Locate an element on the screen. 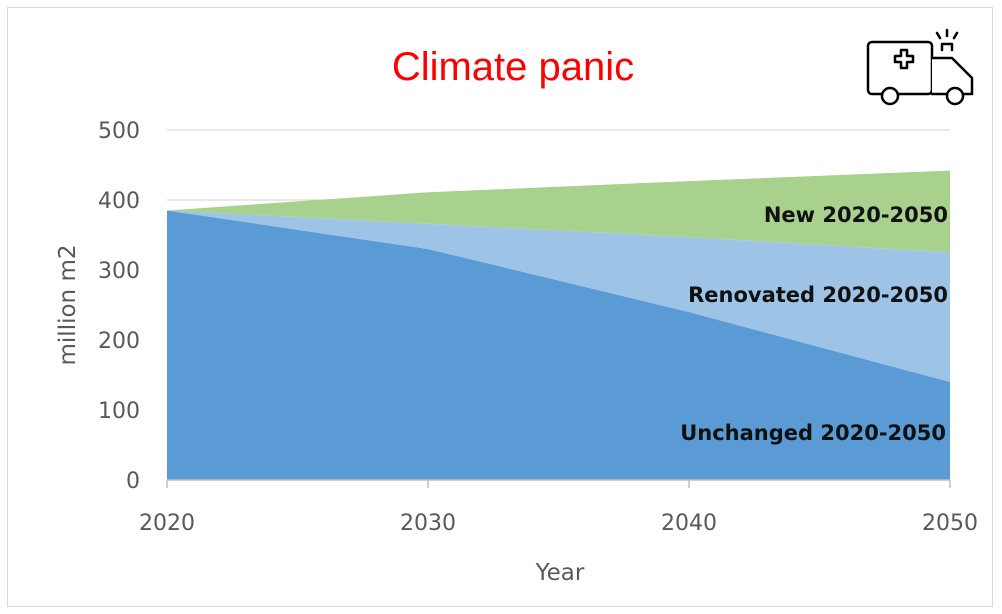  x-axis-title: Year is located at coordinates (560, 573).